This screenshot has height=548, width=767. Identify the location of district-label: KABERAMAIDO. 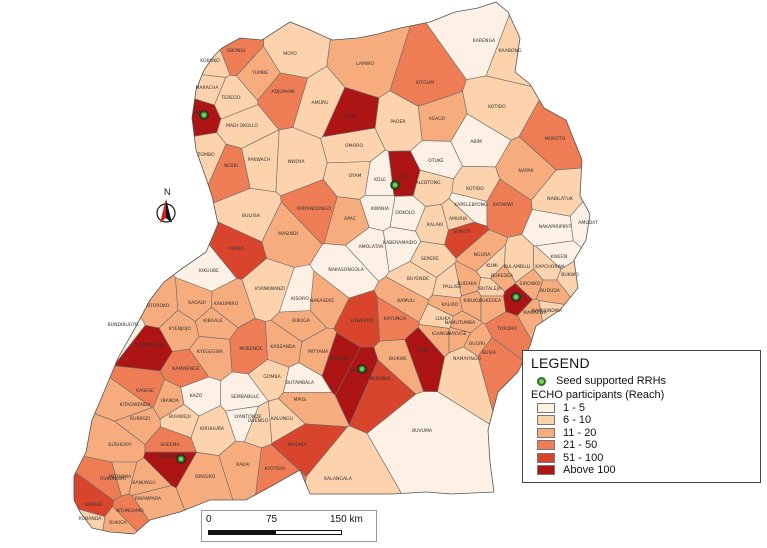
(400, 243).